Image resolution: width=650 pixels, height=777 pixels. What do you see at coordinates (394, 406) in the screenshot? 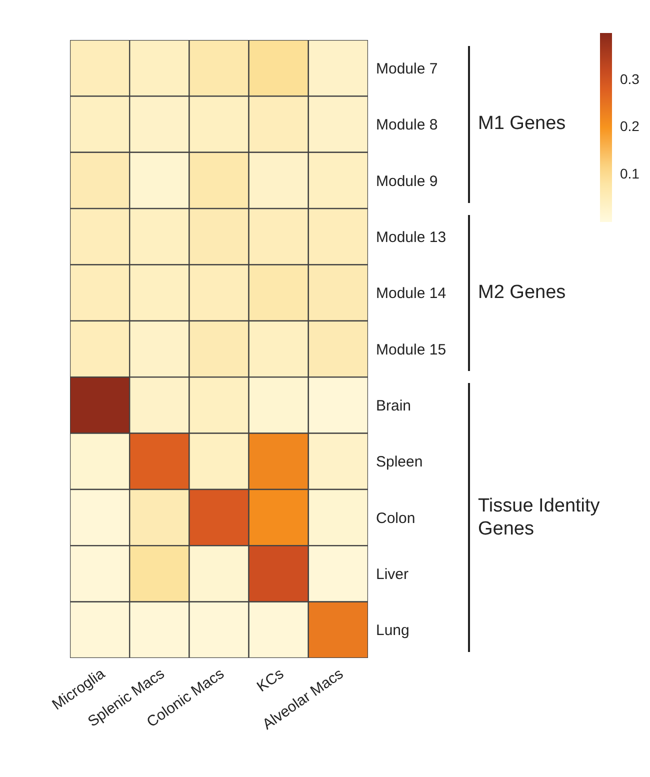
I see `y-tick-label: Brain` at bounding box center [394, 406].